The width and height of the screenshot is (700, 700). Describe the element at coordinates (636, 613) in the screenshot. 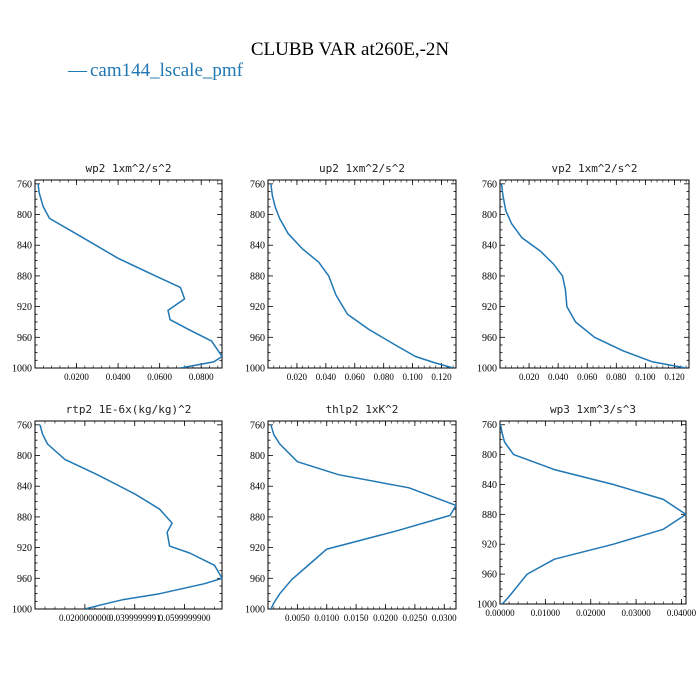

I see `x-tick-label: 0.03000` at that location.